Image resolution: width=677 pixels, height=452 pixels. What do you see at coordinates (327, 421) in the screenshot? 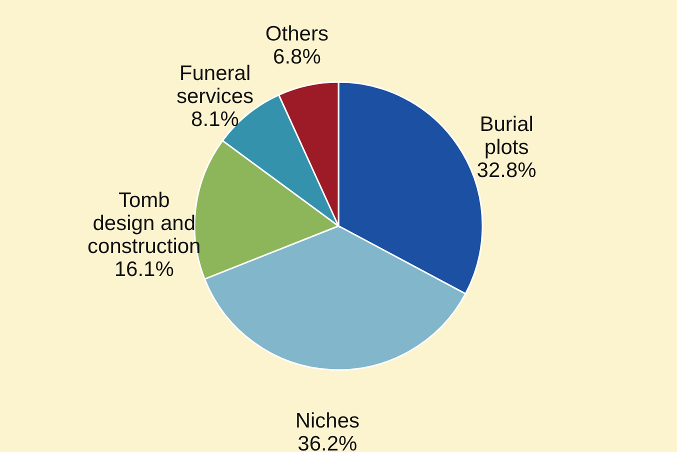
I see `slice-label: Niches` at bounding box center [327, 421].